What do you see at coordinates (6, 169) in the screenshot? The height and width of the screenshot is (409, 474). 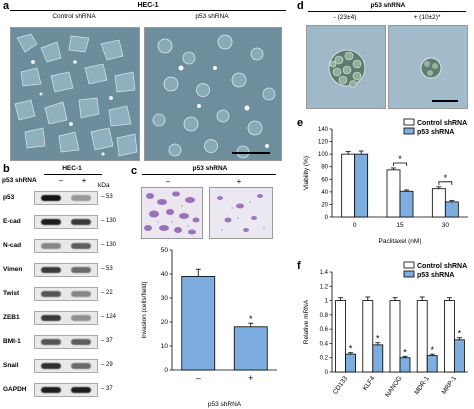 I see `panel-b-letter: b` at bounding box center [6, 169].